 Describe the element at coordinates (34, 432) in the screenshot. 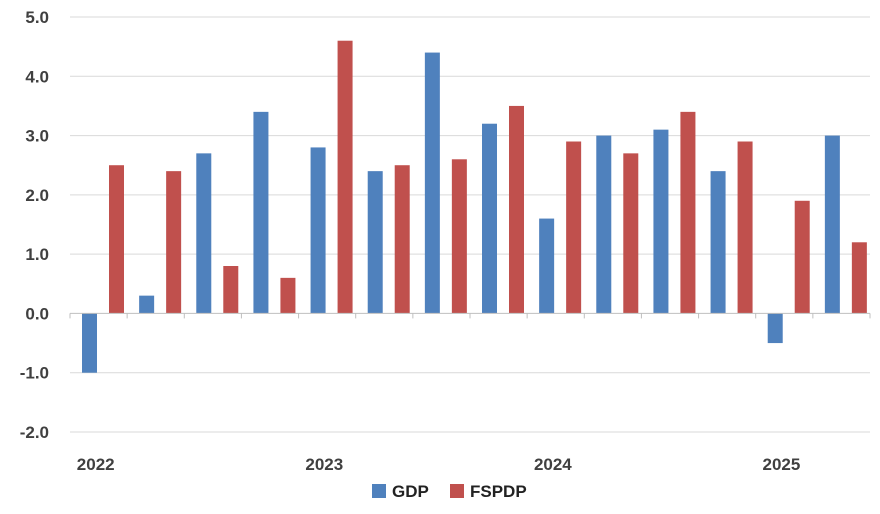

I see `y-tick-label: -2.0` at that location.